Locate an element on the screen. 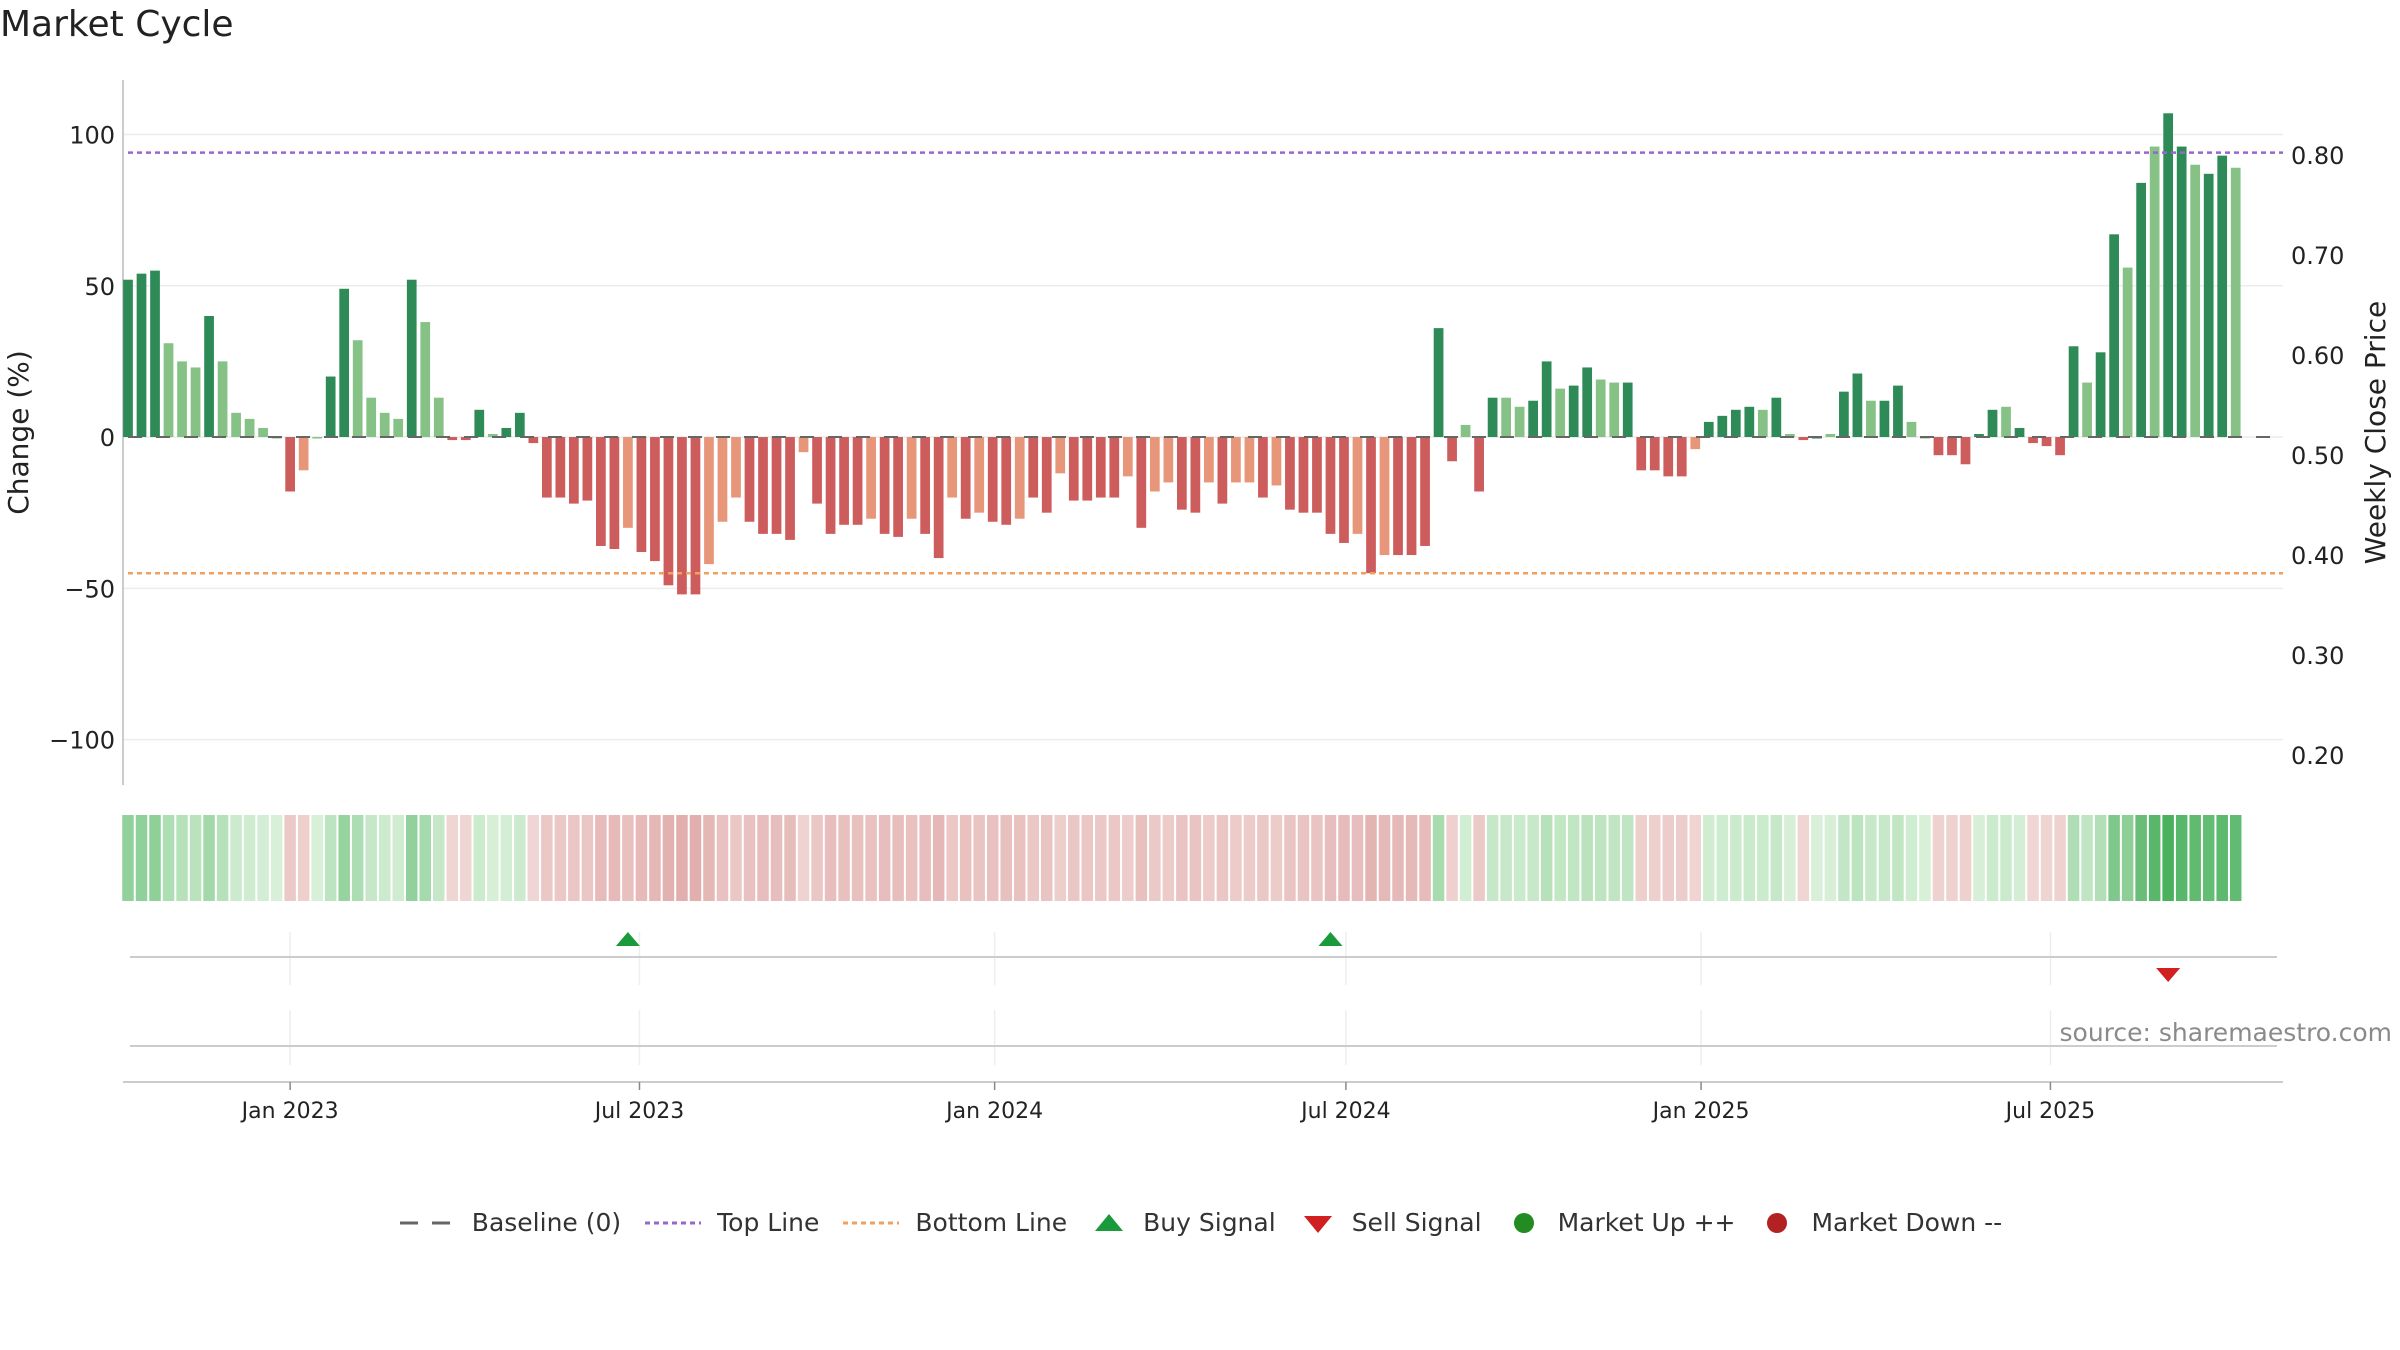 The height and width of the screenshot is (1350, 2400). legend-label-buy-signal: Buy Signal is located at coordinates (1209, 1222).